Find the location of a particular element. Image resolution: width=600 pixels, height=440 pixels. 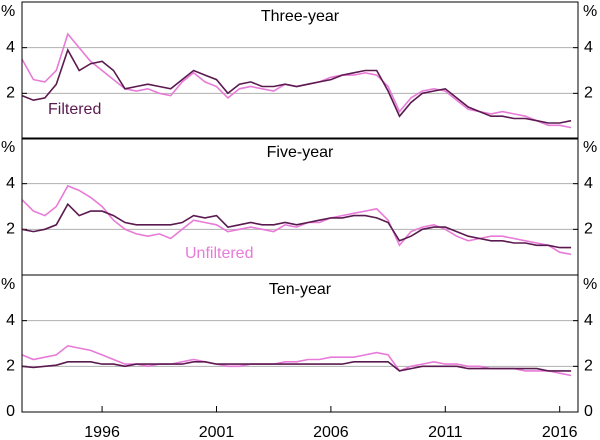

panel-title: Three-year is located at coordinates (300, 16).